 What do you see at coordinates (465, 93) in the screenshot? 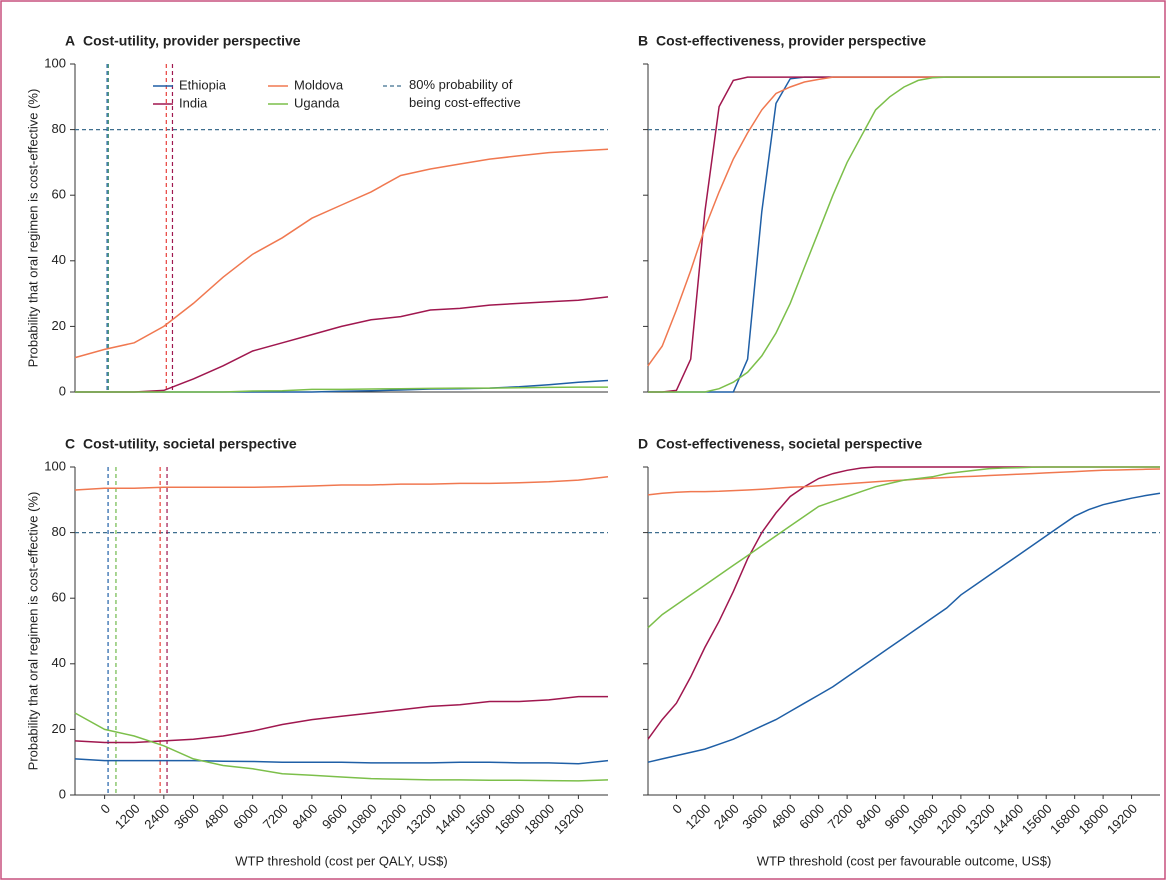
I see `legend-label: 80% probability of being cost-effective` at bounding box center [465, 93].